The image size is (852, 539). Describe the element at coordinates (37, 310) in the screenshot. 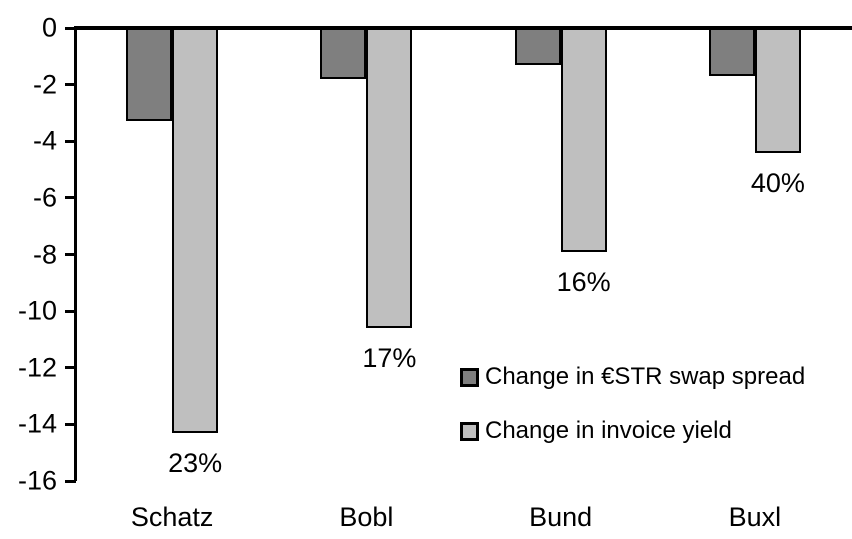

I see `y-tick-label: -10` at that location.